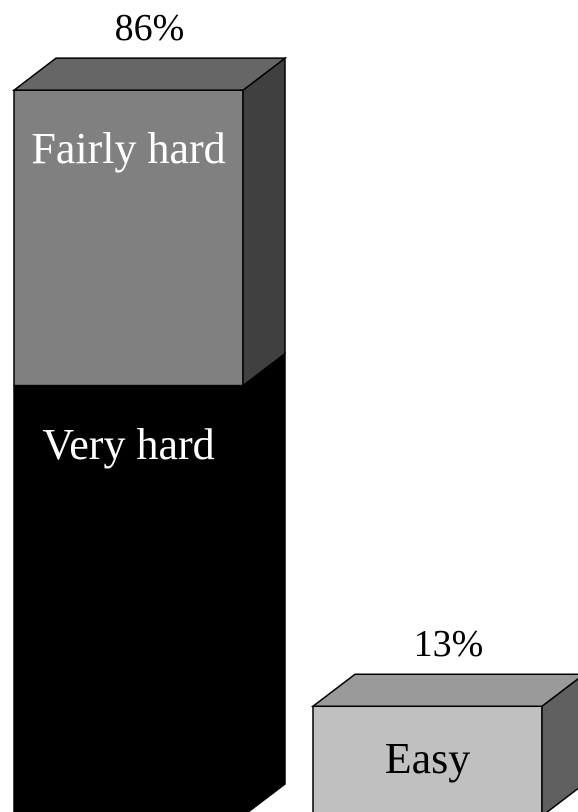  What do you see at coordinates (128, 444) in the screenshot?
I see `segment-label: Very hard` at bounding box center [128, 444].